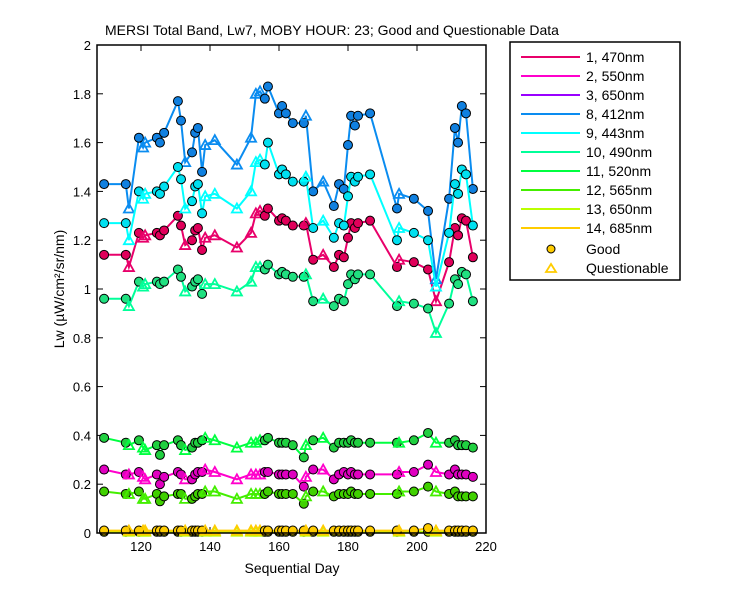 This screenshot has width=750, height=600. Describe the element at coordinates (551, 267) in the screenshot. I see `legend-questionable-icon` at that location.